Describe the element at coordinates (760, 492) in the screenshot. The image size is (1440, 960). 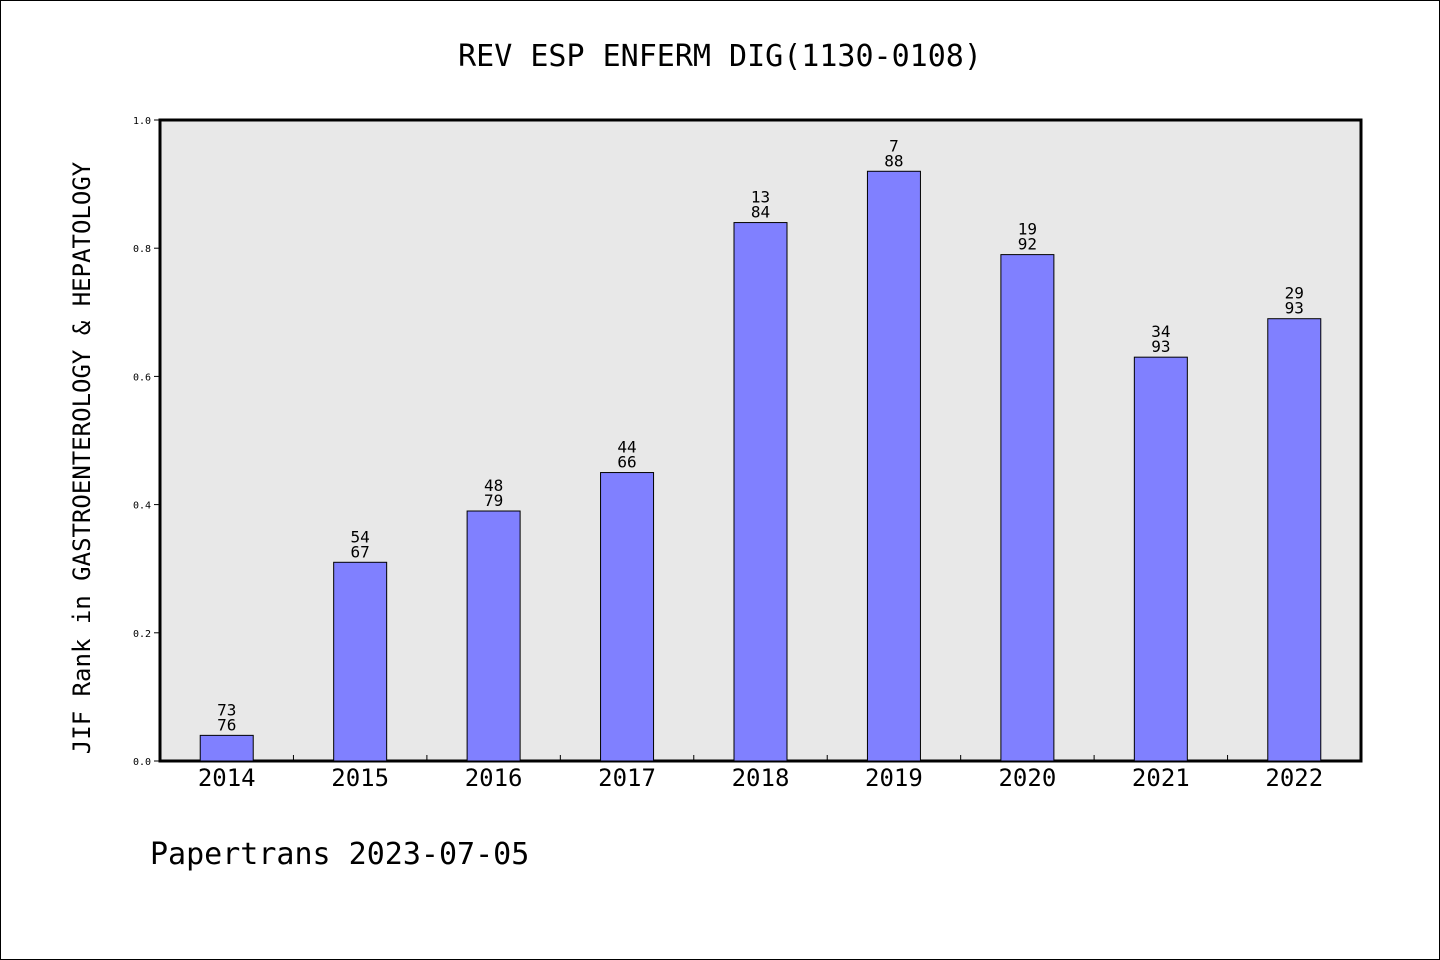
I see `bar-2018` at that location.